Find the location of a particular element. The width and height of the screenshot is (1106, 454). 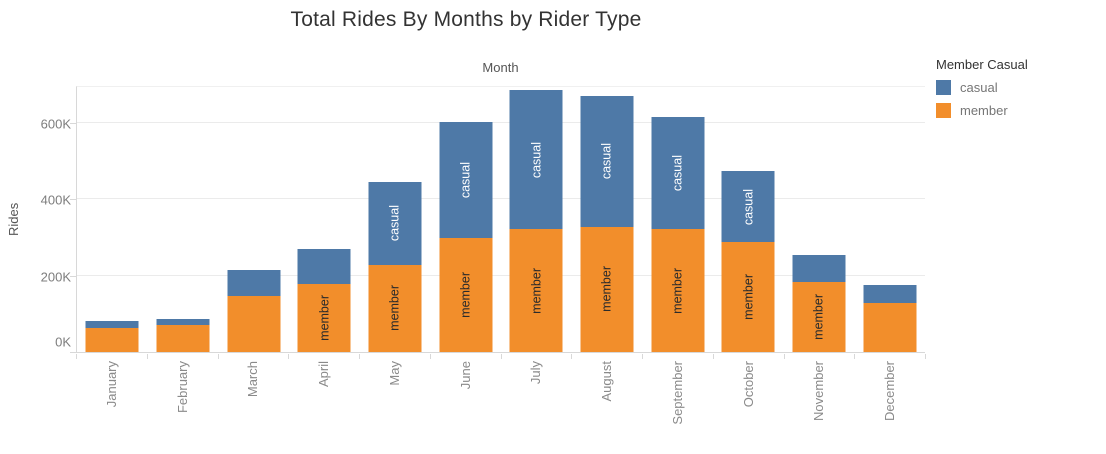

bar-label-member-april: member is located at coordinates (324, 318).